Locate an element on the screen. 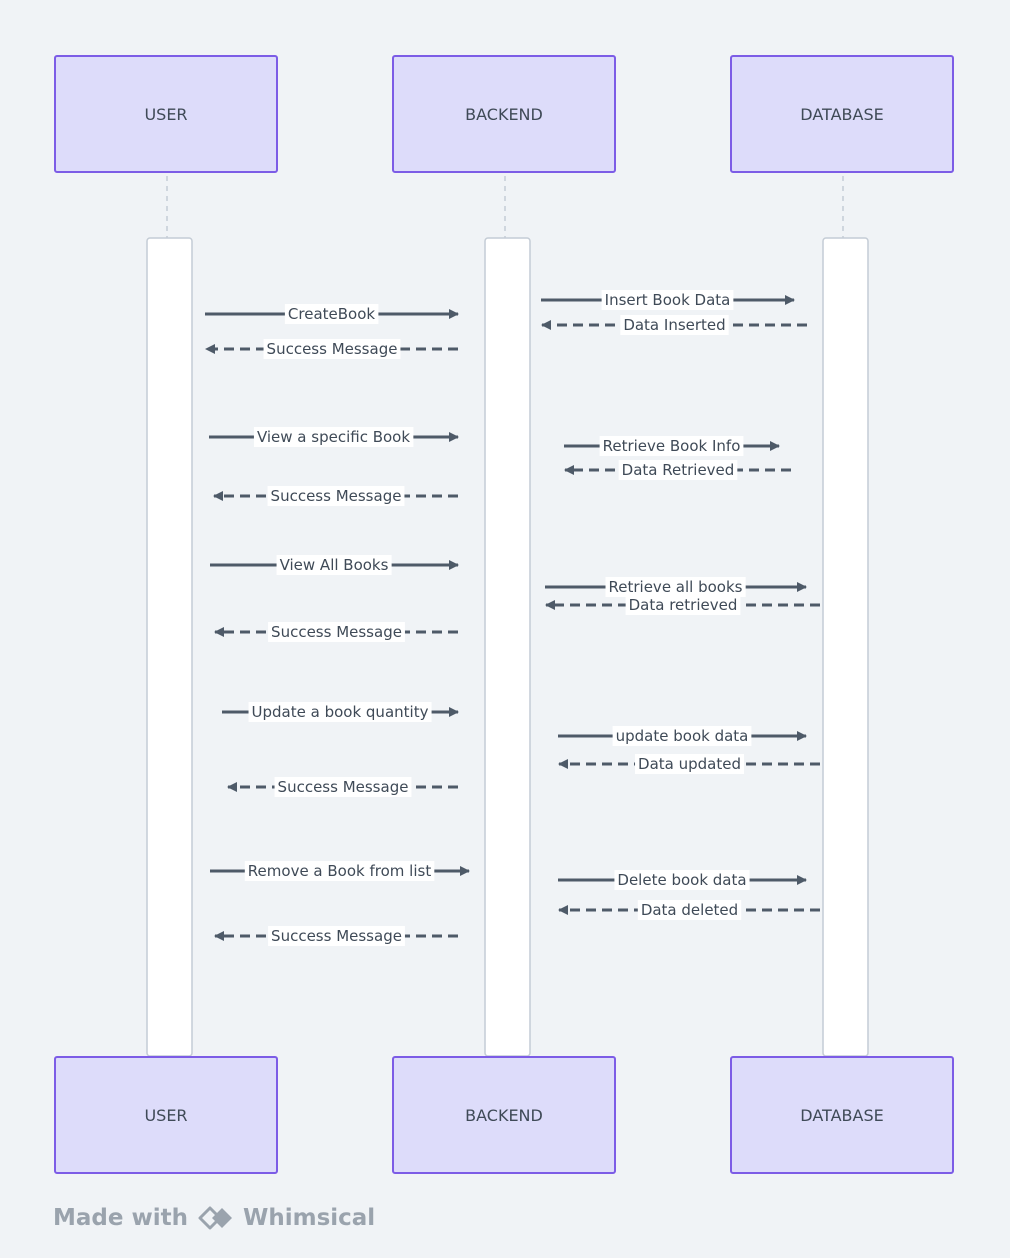  message-label-8: View All Books is located at coordinates (334, 565).